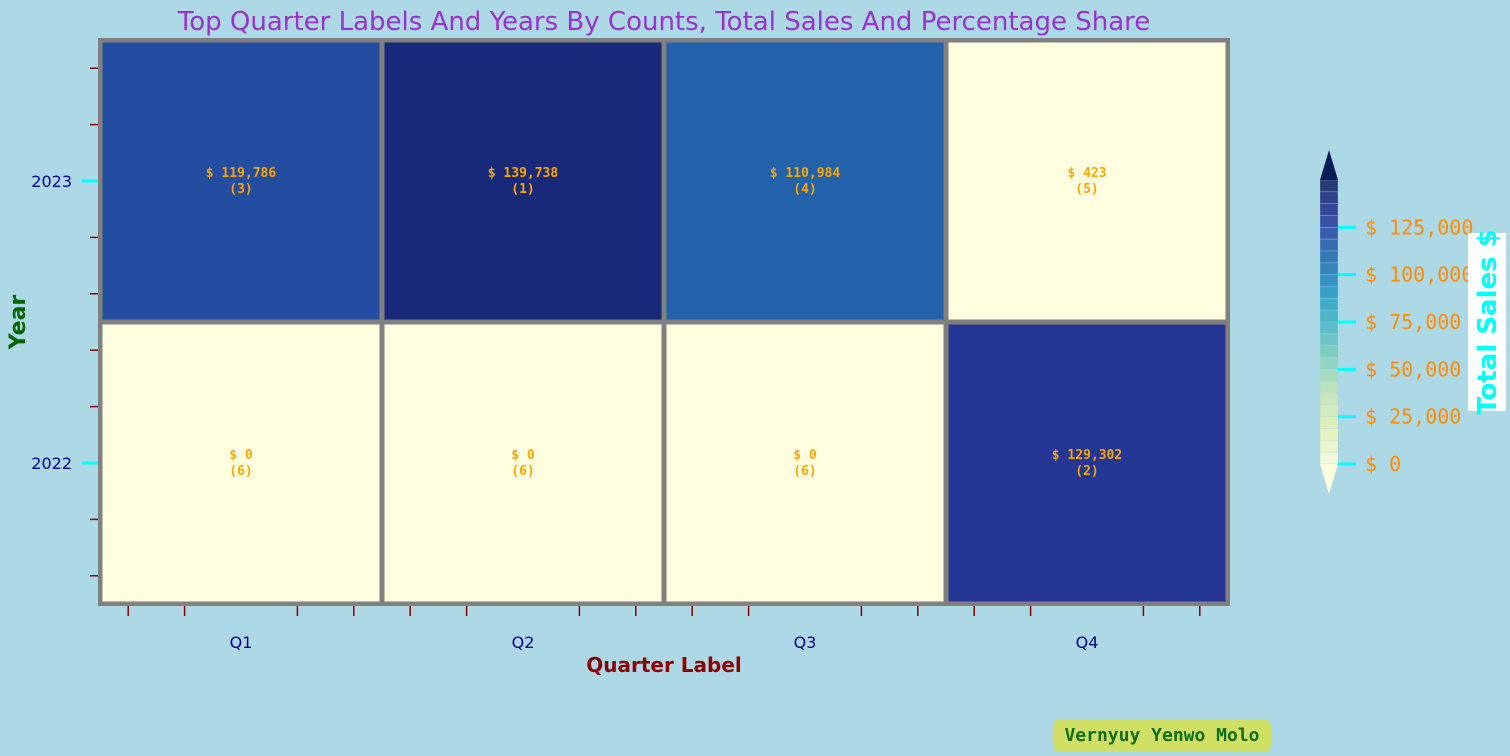 Image resolution: width=1510 pixels, height=756 pixels. I want to click on cell-rank-label: (5), so click(1086, 189).